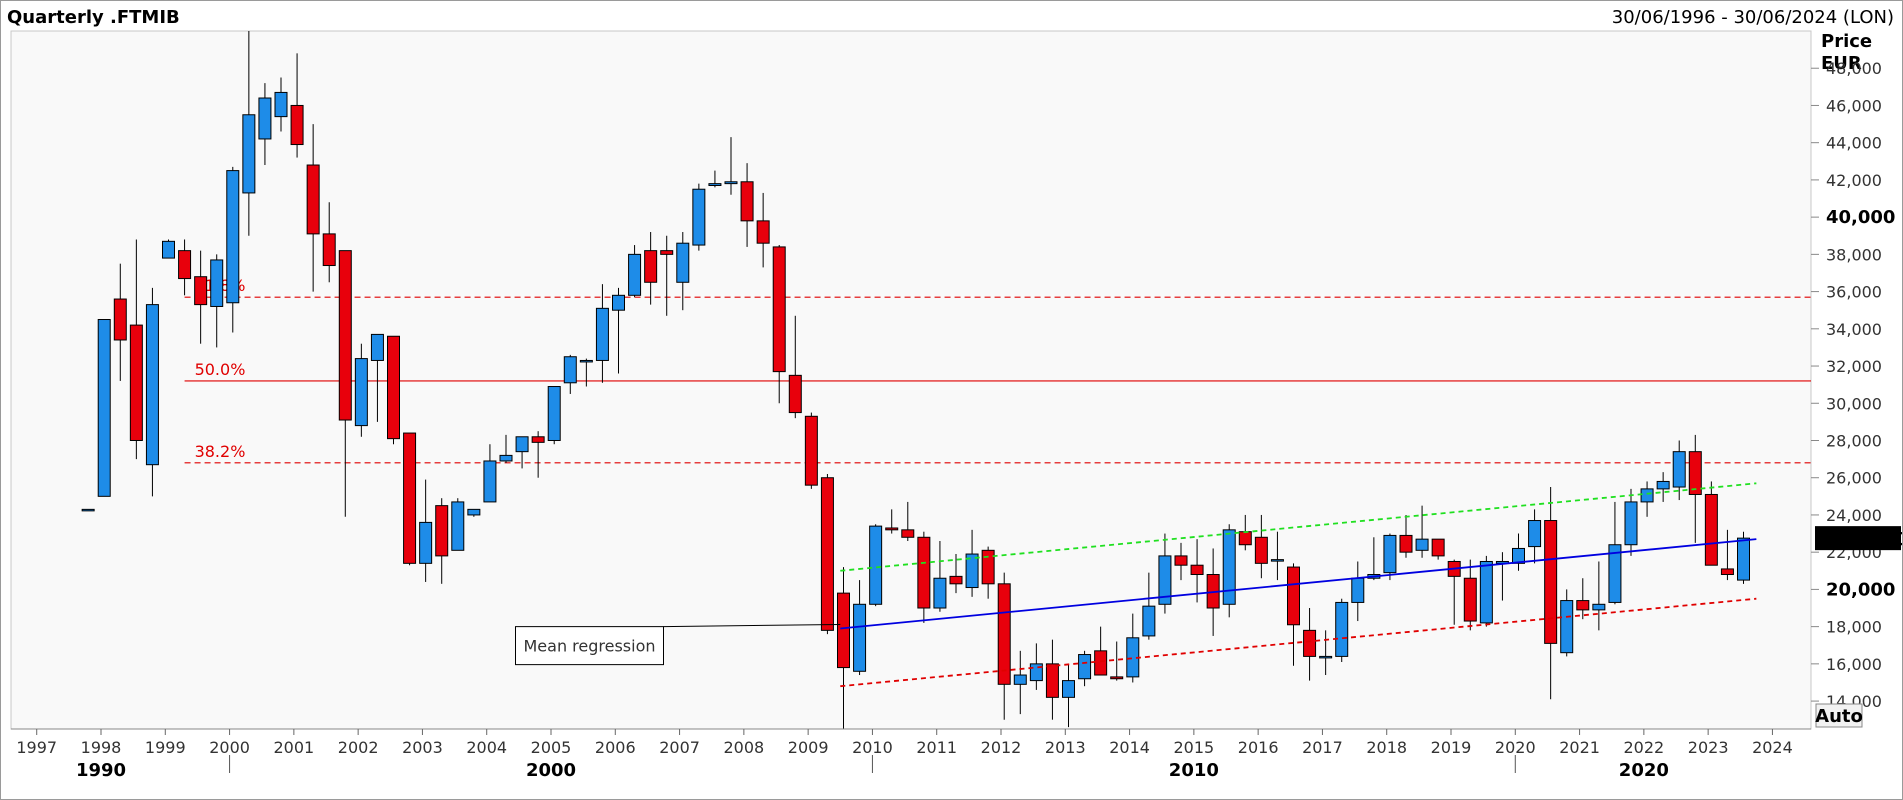  I want to click on auto-scale-button, so click(1839, 715).